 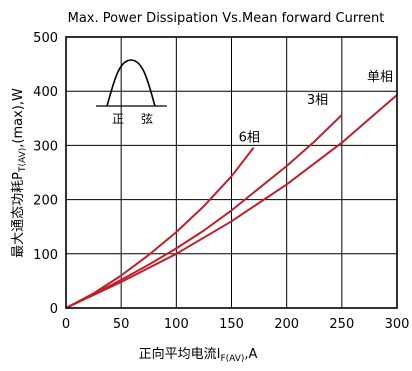 I want to click on x-tick-label-0: 0, so click(x=66, y=324).